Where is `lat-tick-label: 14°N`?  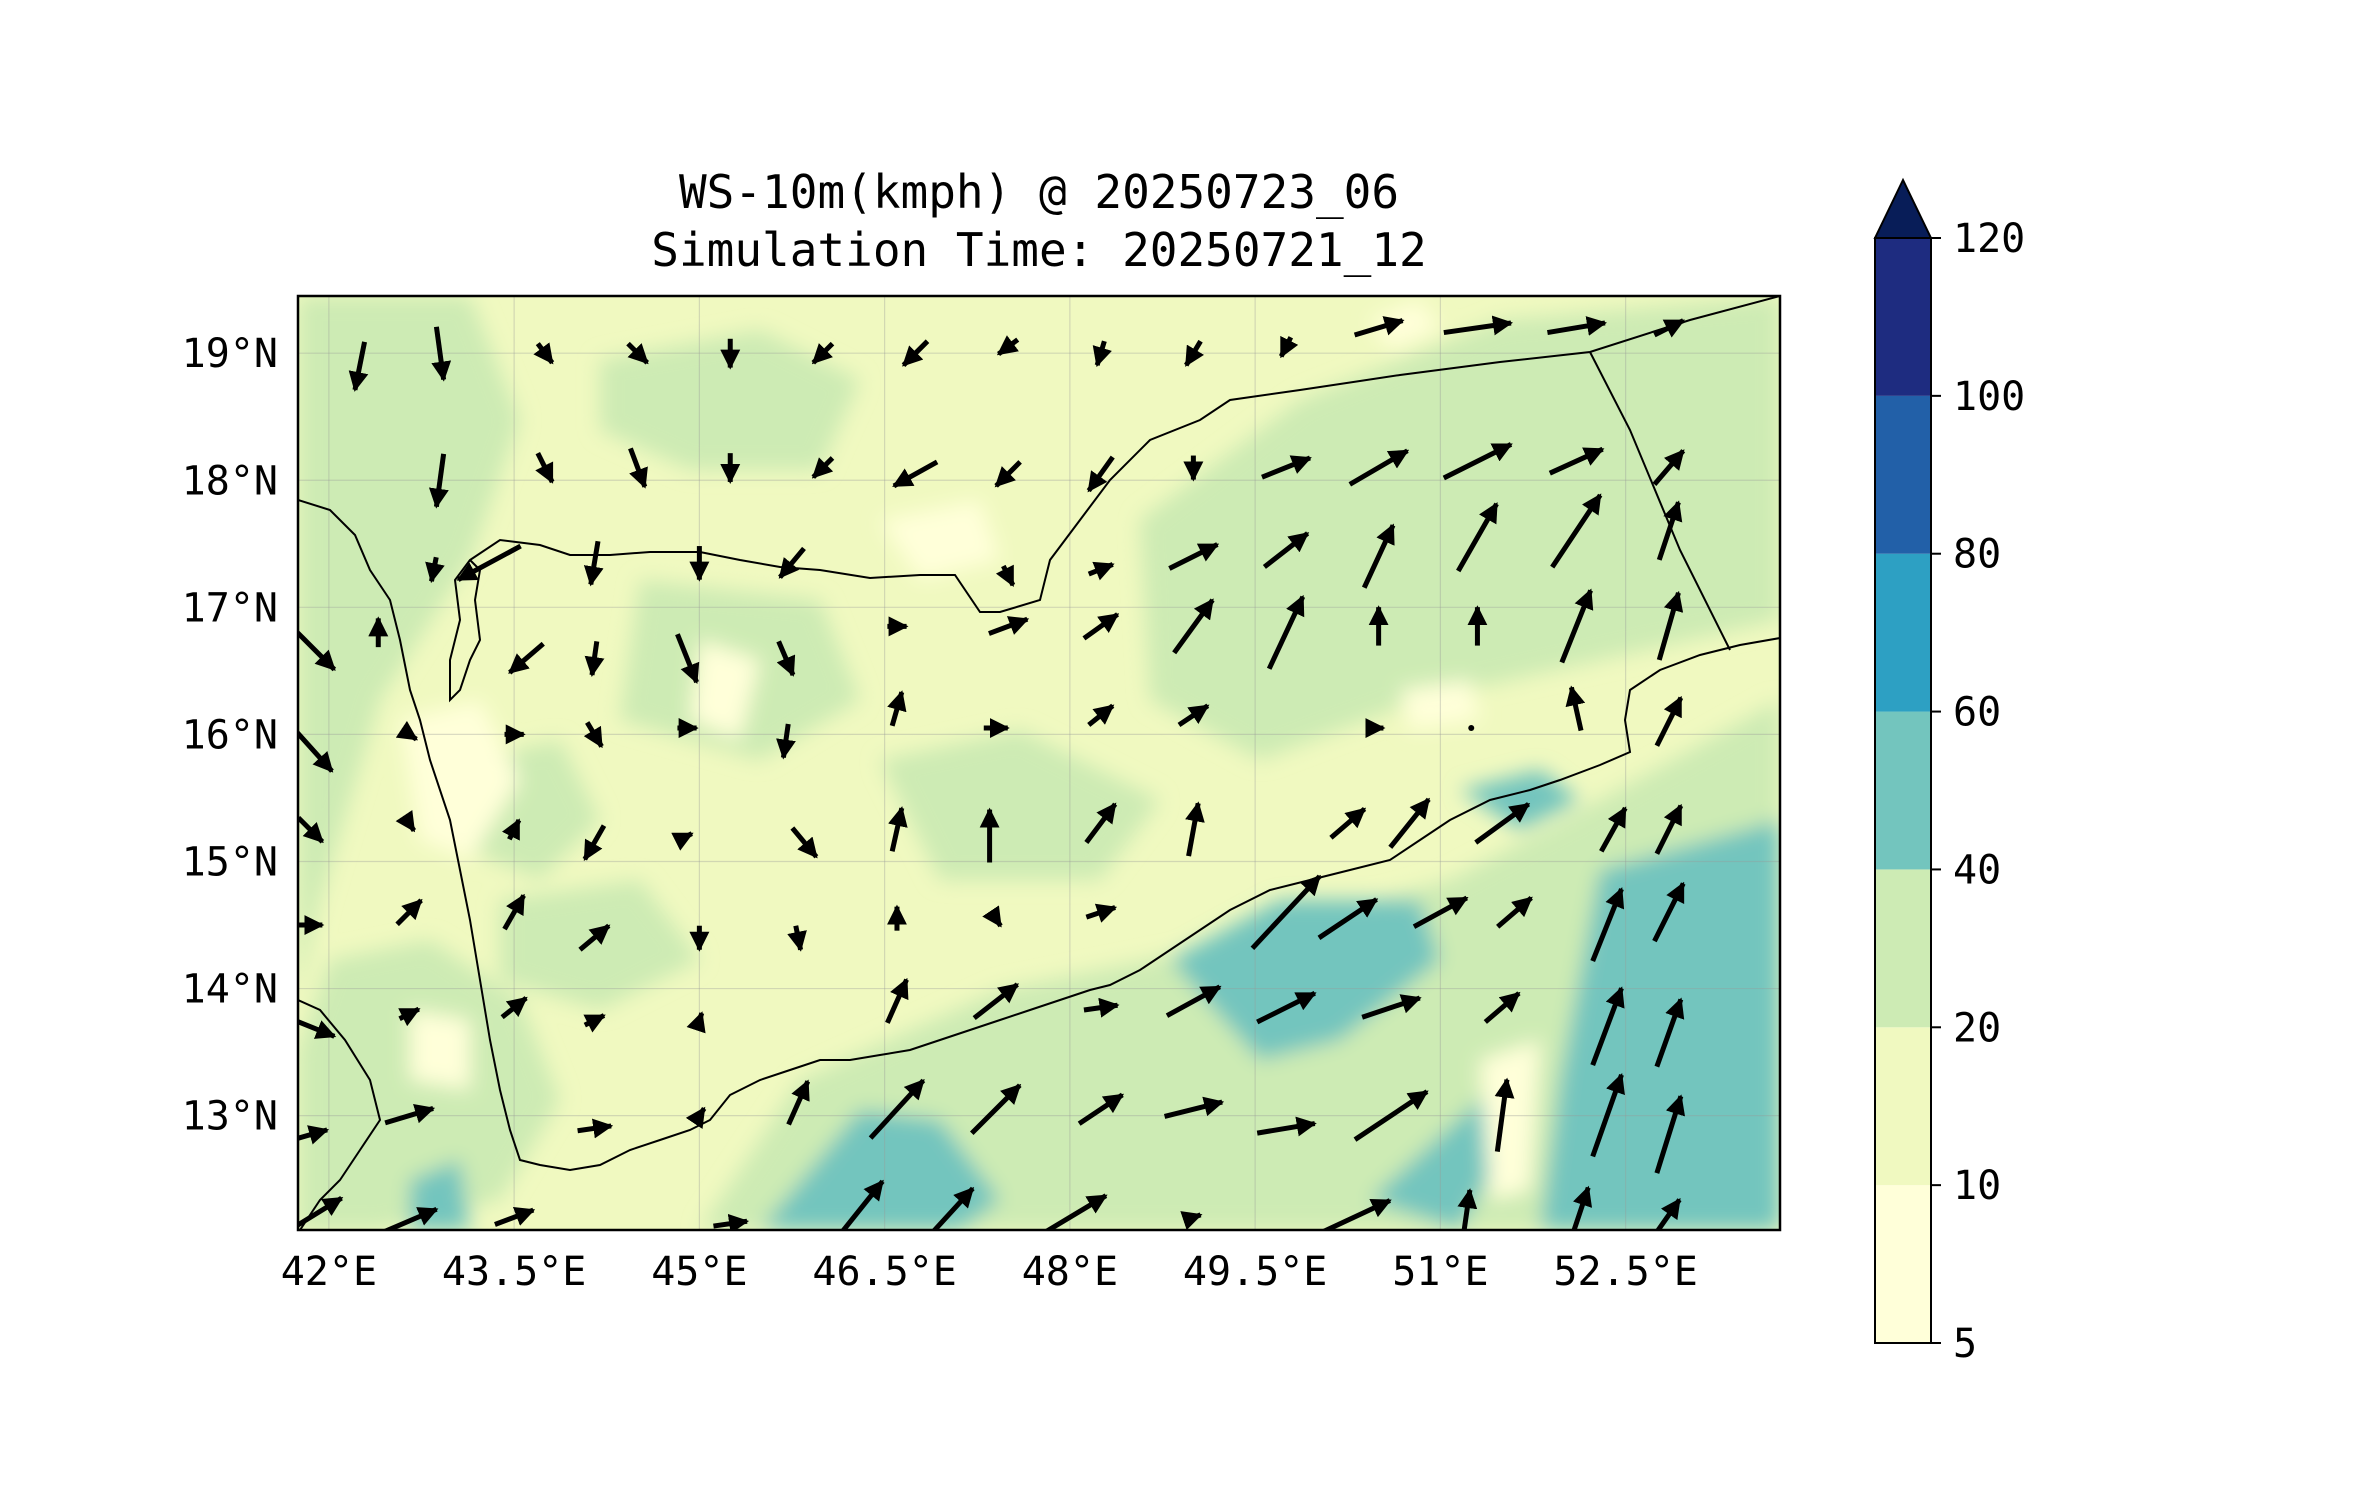
lat-tick-label: 14°N is located at coordinates (230, 990).